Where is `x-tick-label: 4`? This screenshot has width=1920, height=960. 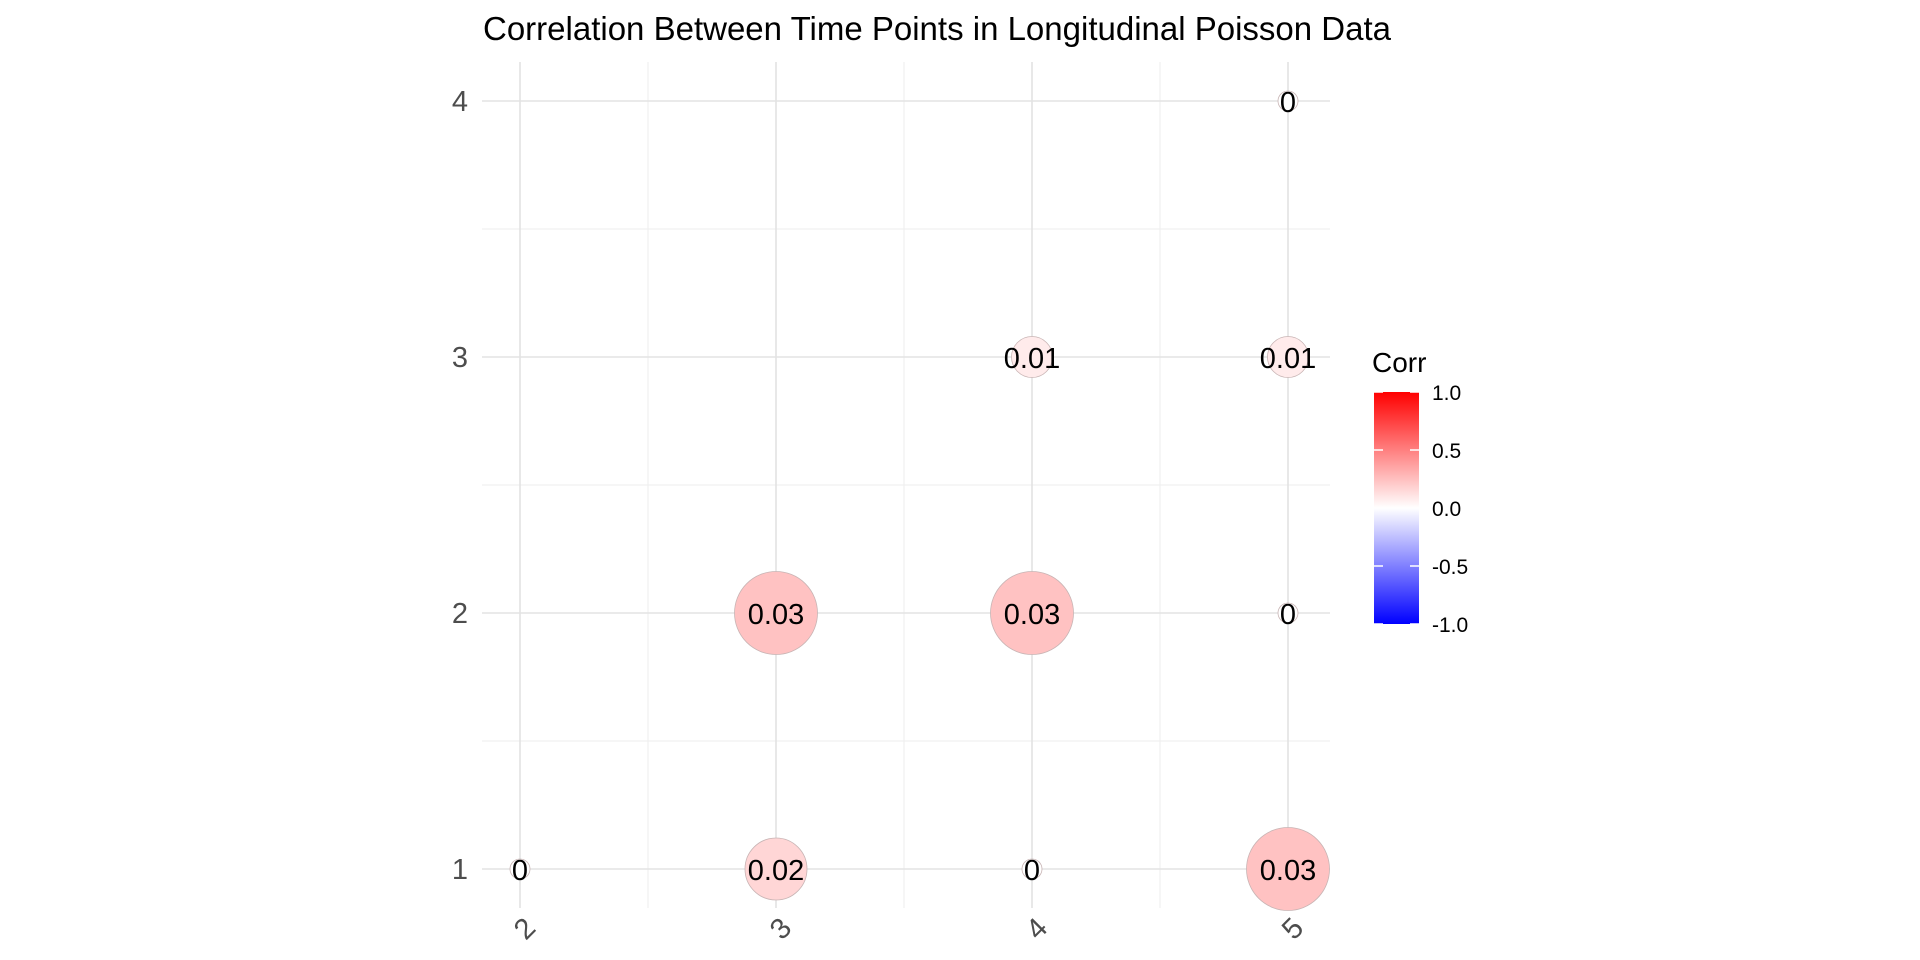 x-tick-label: 4 is located at coordinates (1037, 929).